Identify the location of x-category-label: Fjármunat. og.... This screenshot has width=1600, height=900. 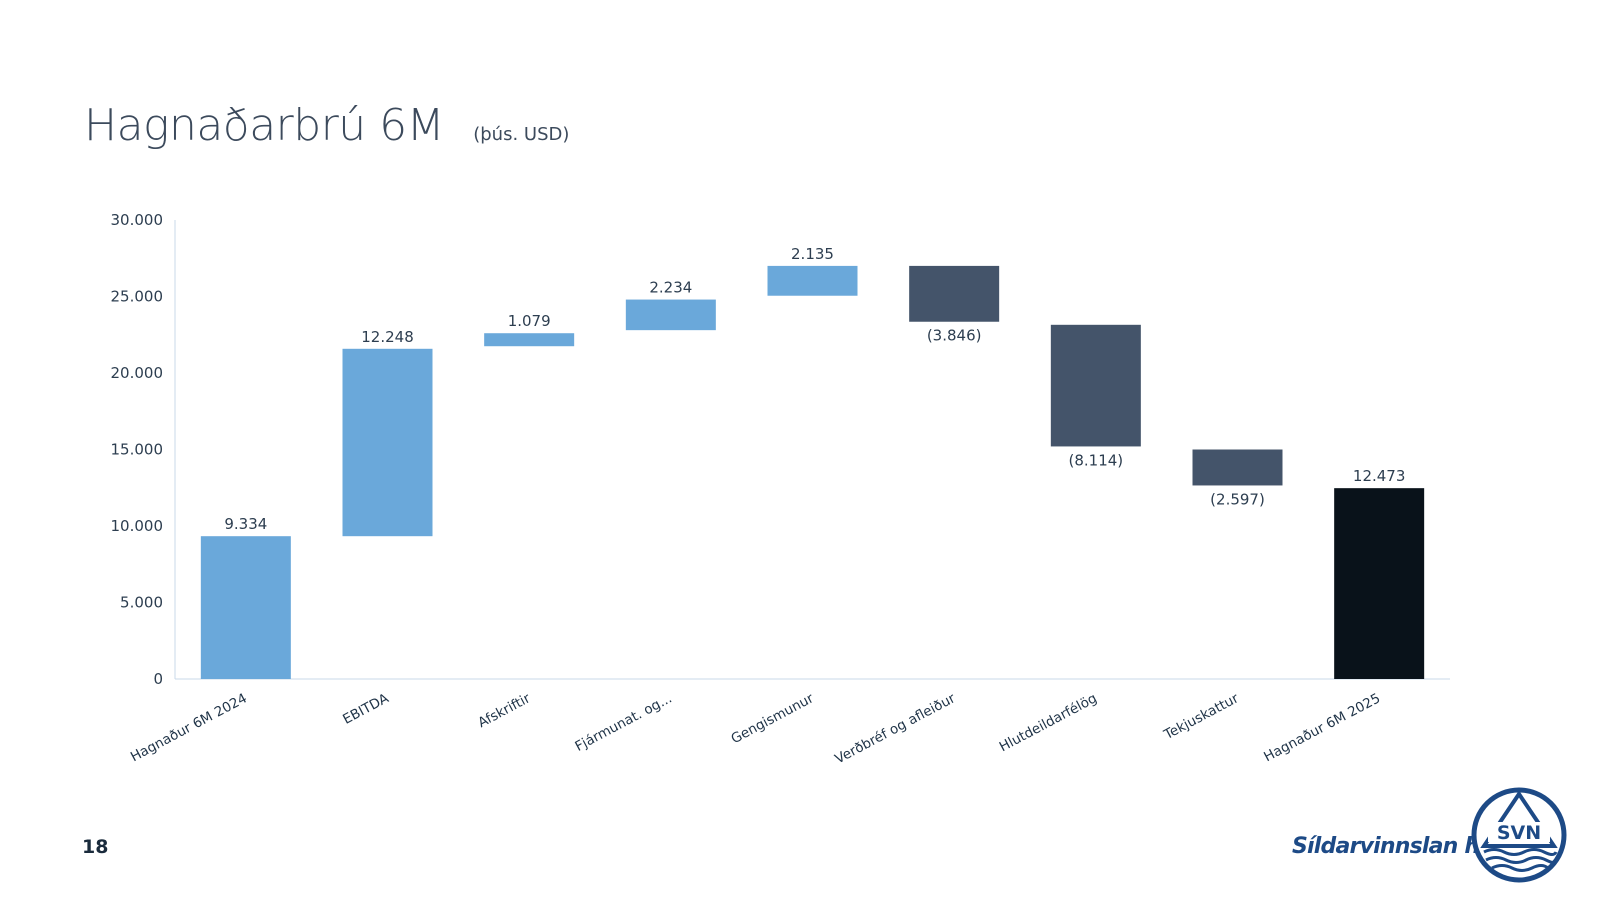
(624, 722).